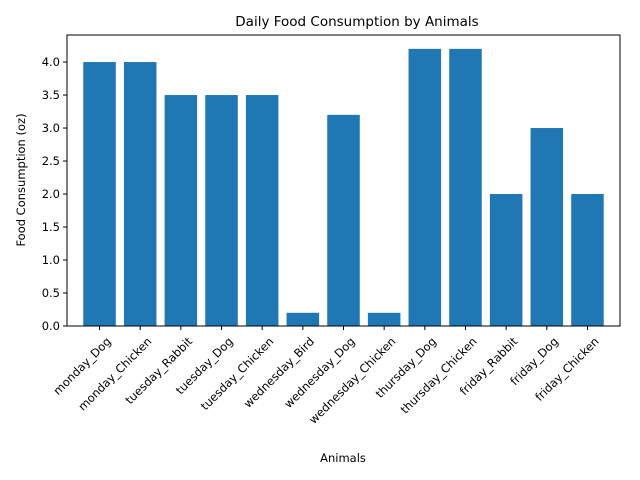 This screenshot has height=480, width=640. What do you see at coordinates (221, 210) in the screenshot?
I see `bar-tuesday_Dog` at bounding box center [221, 210].